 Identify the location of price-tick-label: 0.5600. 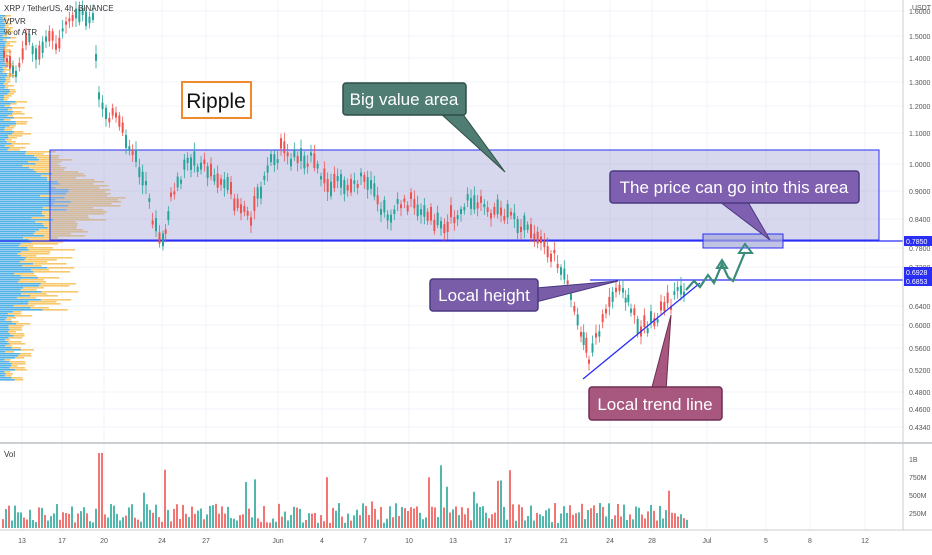
(920, 349).